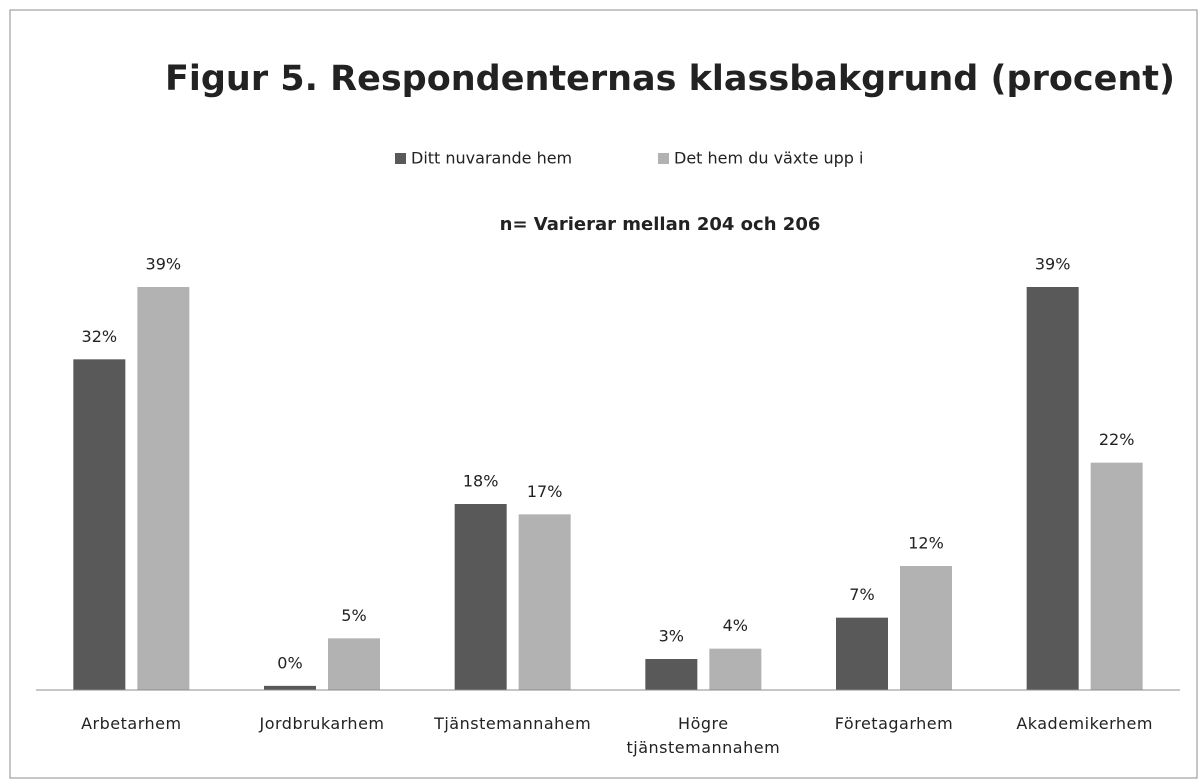 Image resolution: width=1198 pixels, height=779 pixels. I want to click on chart-subtitle: n= Varierar mellan 204 och 206, so click(660, 224).